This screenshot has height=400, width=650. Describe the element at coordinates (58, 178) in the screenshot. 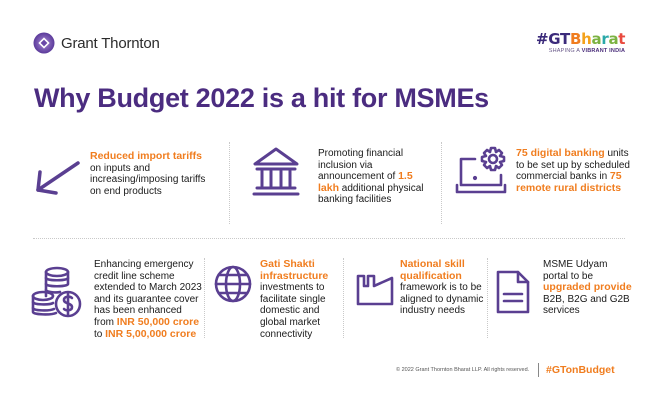

I see `arrow-down-left-icon` at that location.